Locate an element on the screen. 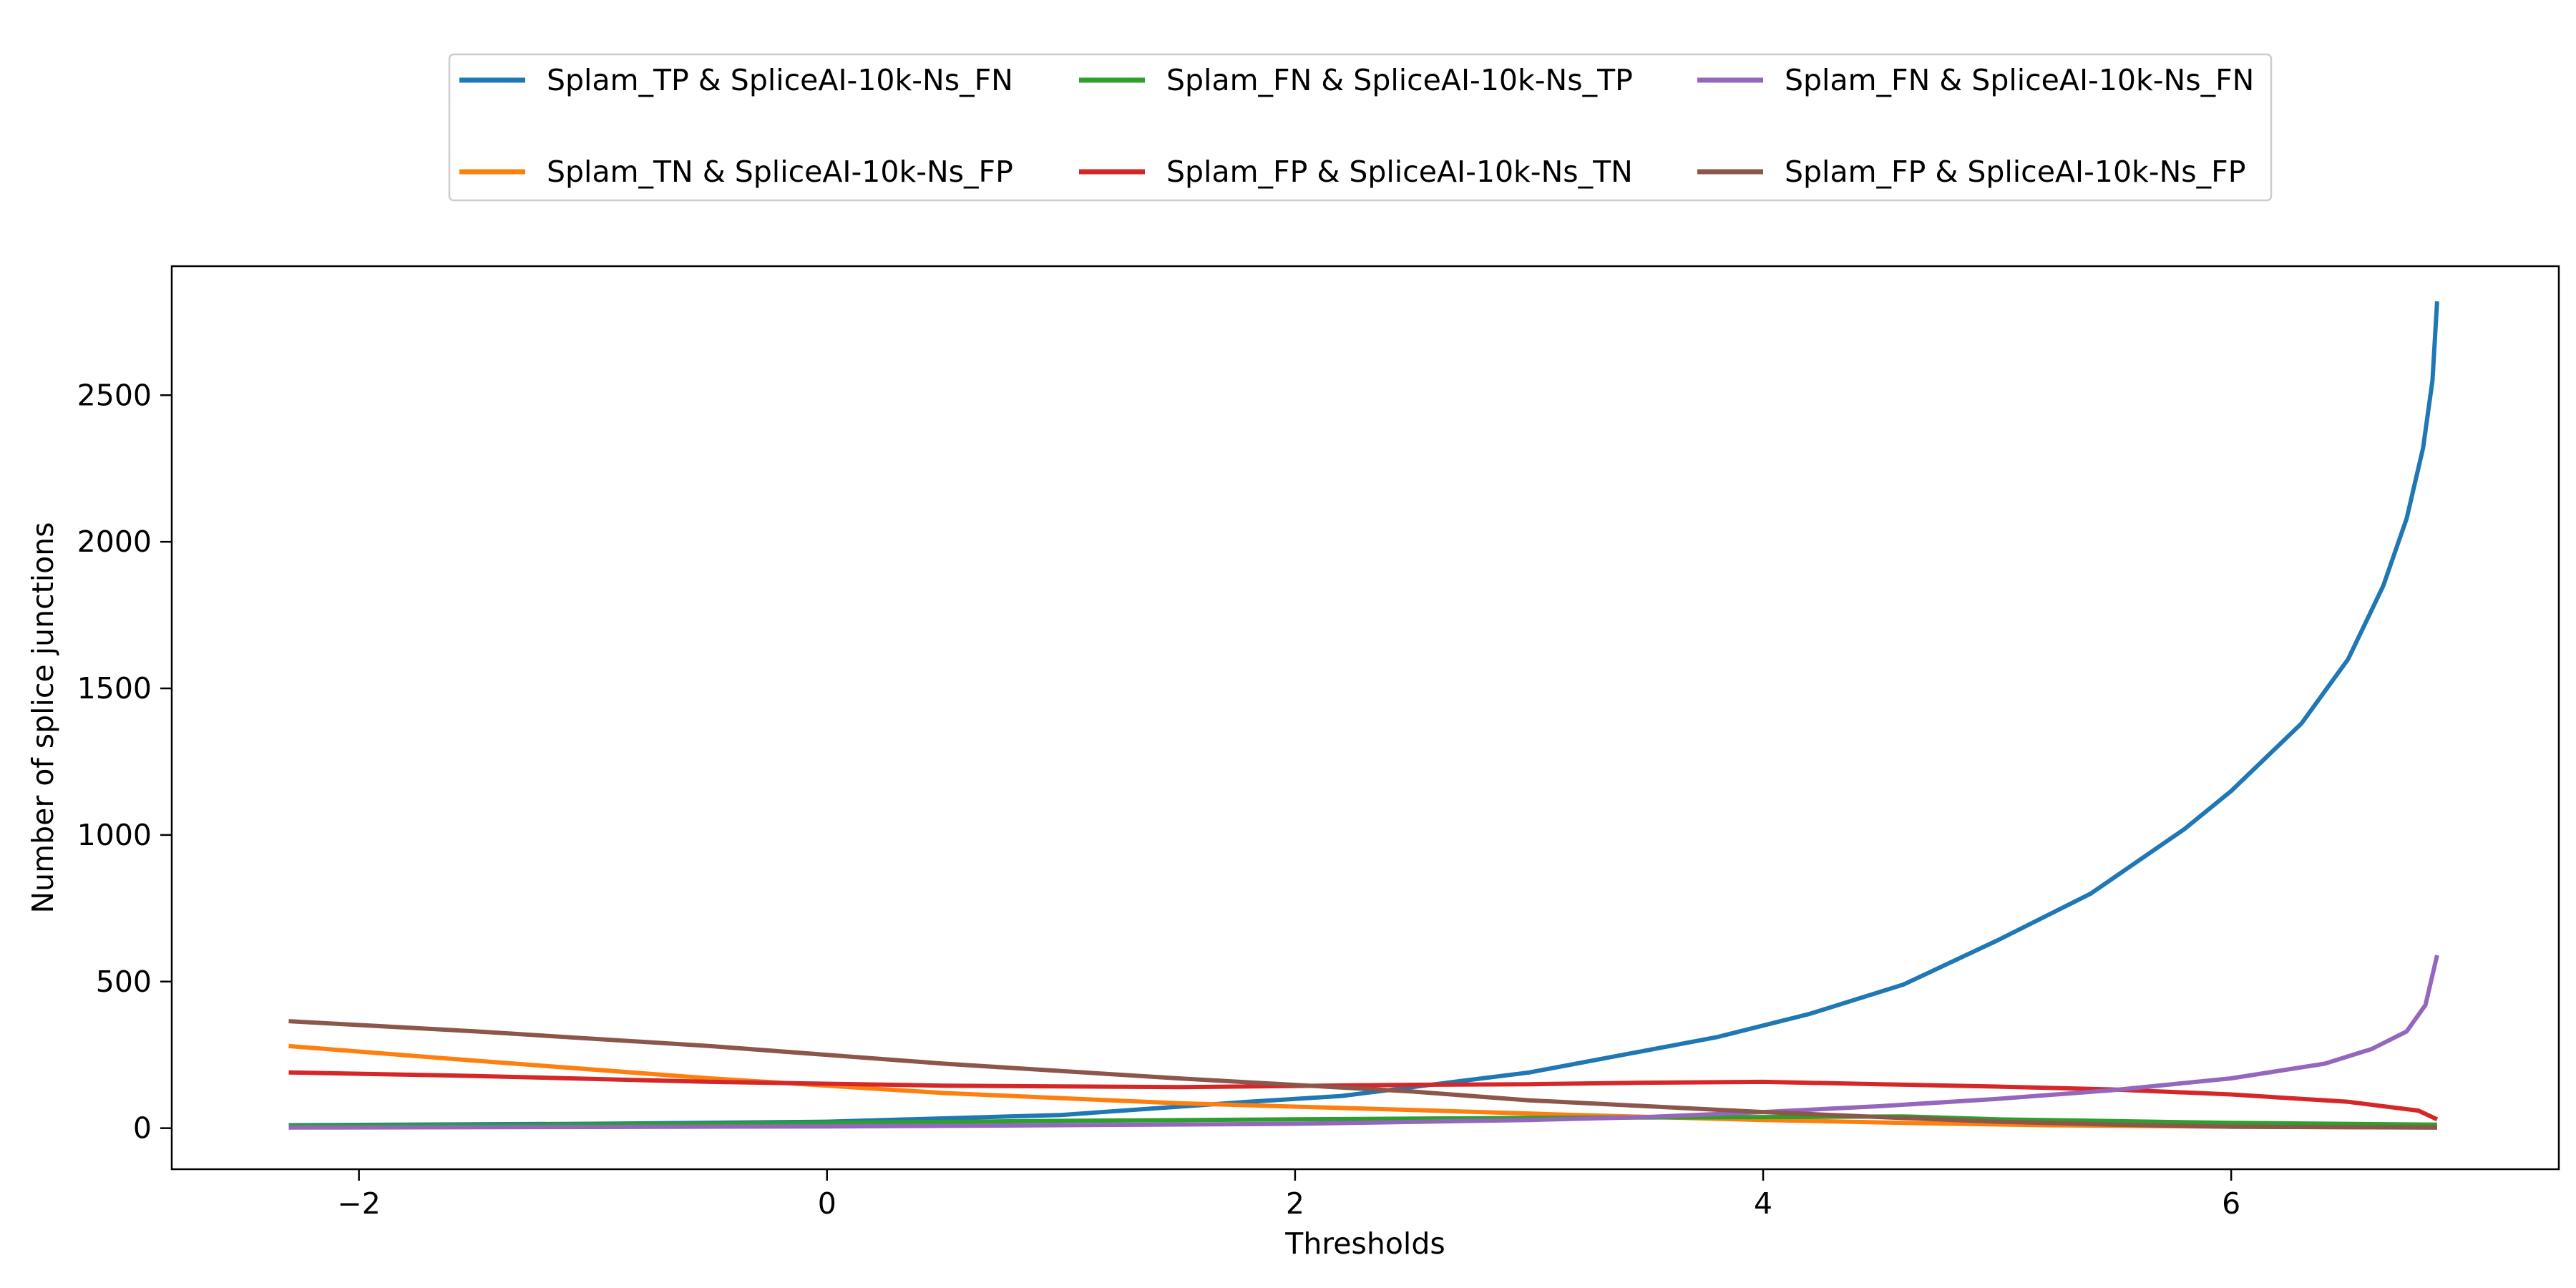  x-tick-label: 4 is located at coordinates (1763, 1203).